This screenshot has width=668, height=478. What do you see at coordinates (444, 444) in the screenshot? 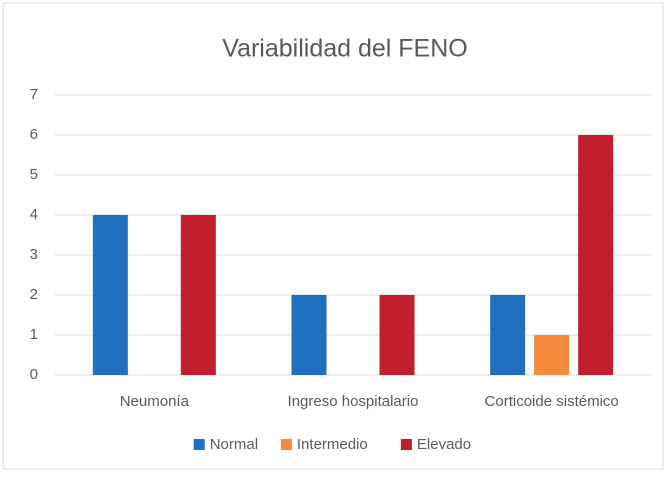
I see `legend-label: Elevado` at bounding box center [444, 444].